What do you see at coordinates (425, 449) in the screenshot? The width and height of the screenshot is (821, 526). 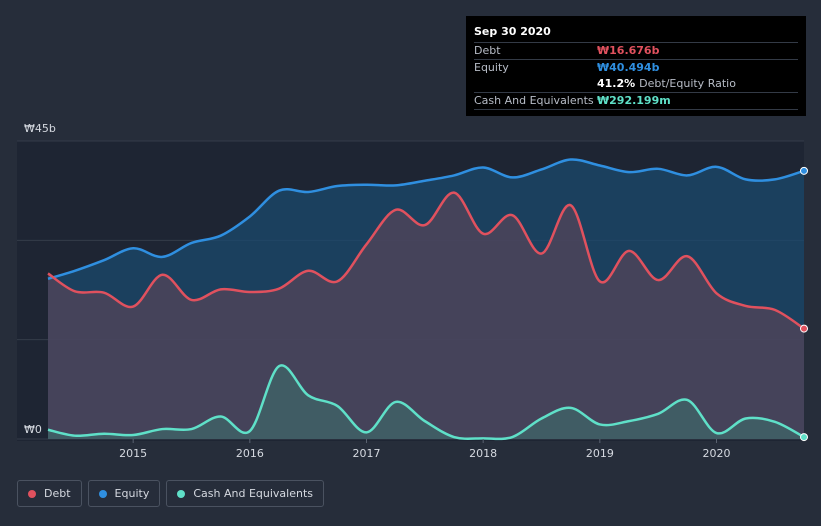 I see `x-axis-ticks: 2015 2016 2017 2018 2019 2020` at bounding box center [425, 449].